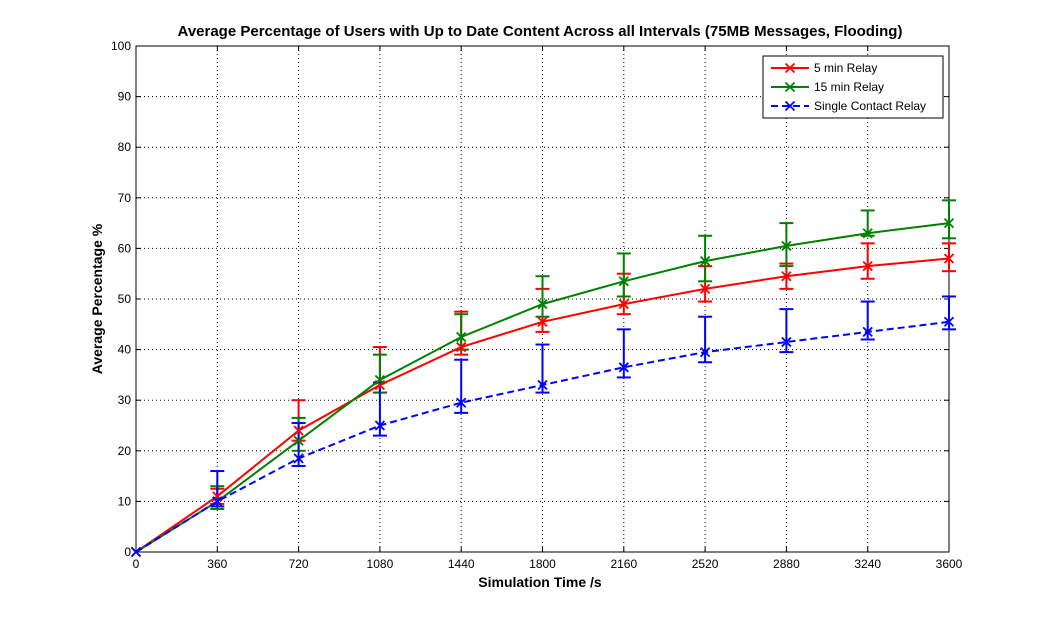 This screenshot has width=1047, height=625. Describe the element at coordinates (845, 68) in the screenshot. I see `legend-label: 5 min Relay` at that location.